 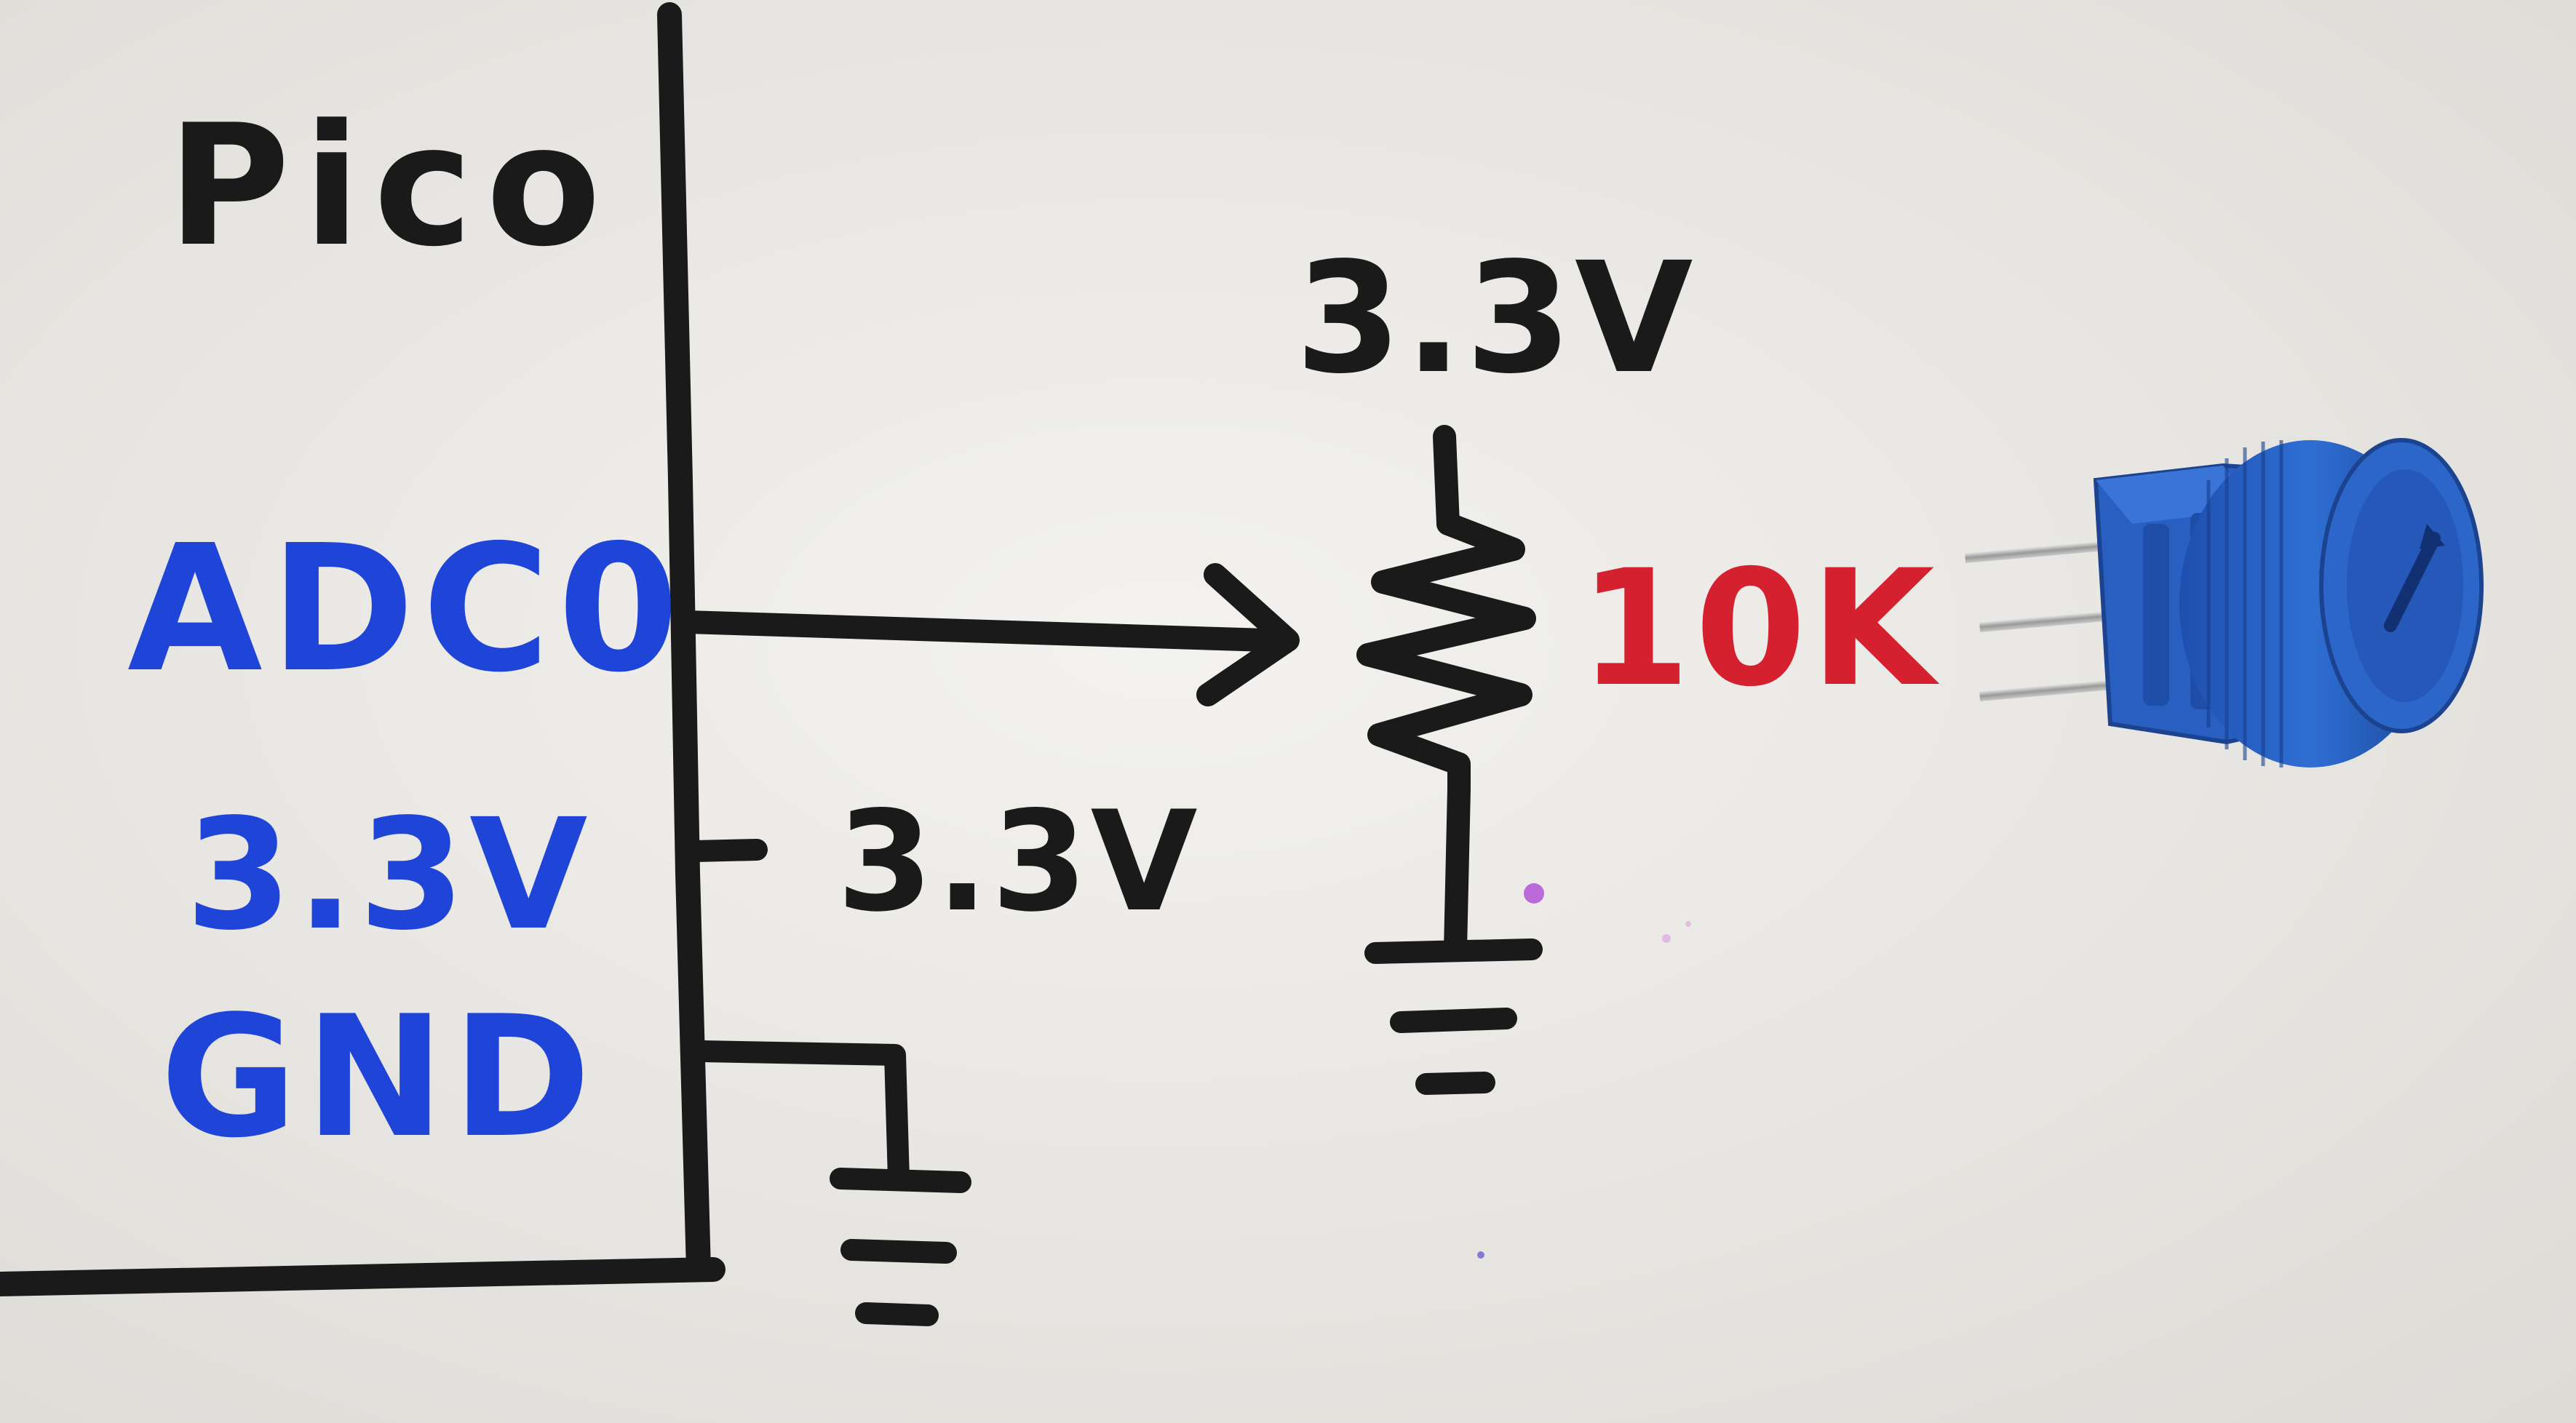 I want to click on ground-symbol-left, so click(x=900, y=1247).